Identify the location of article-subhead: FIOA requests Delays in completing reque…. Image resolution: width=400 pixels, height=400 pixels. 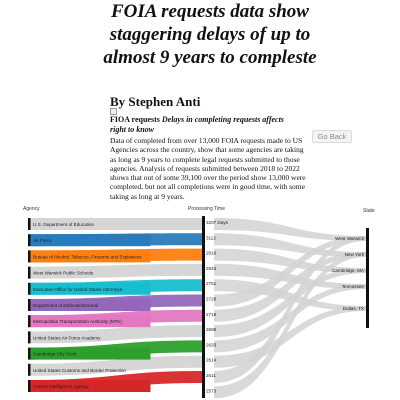
(200, 125).